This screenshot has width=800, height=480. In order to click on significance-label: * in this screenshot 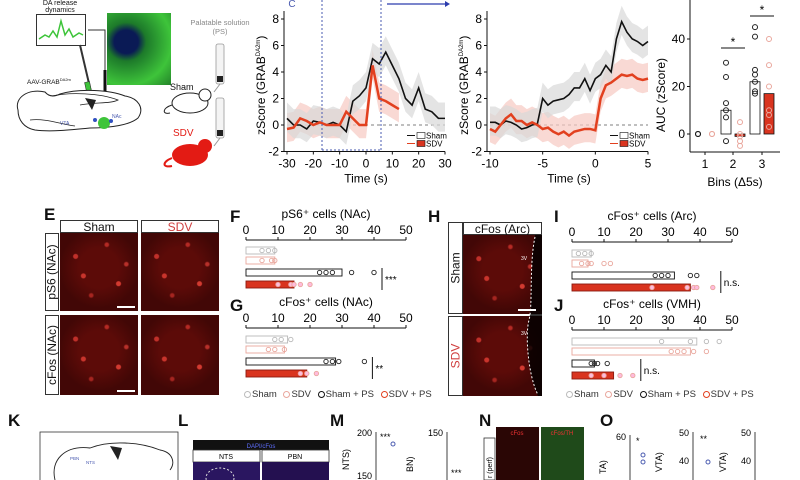, I will do `click(733, 42)`.